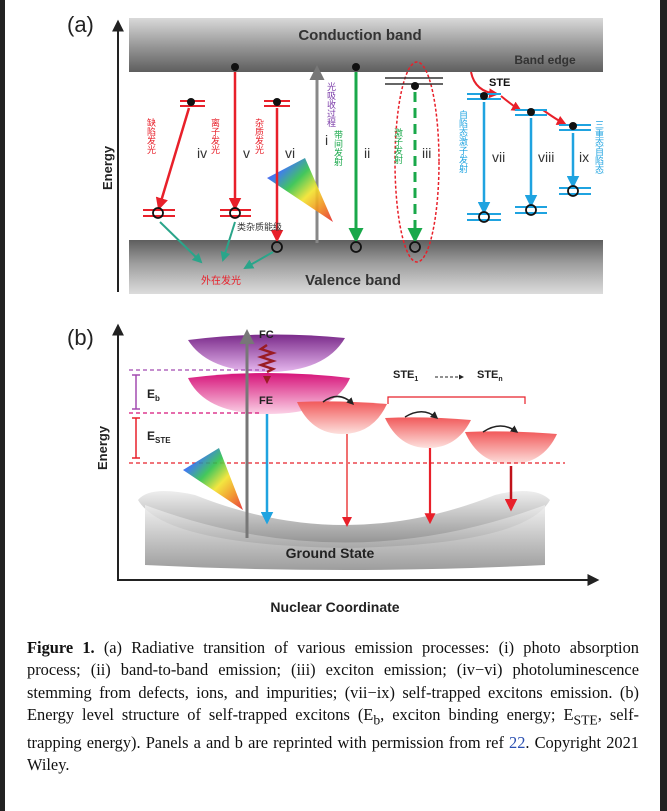 This screenshot has width=667, height=811. What do you see at coordinates (331, 104) in the screenshot?
I see `cn-absorb-label: 光吸收过程` at bounding box center [331, 104].